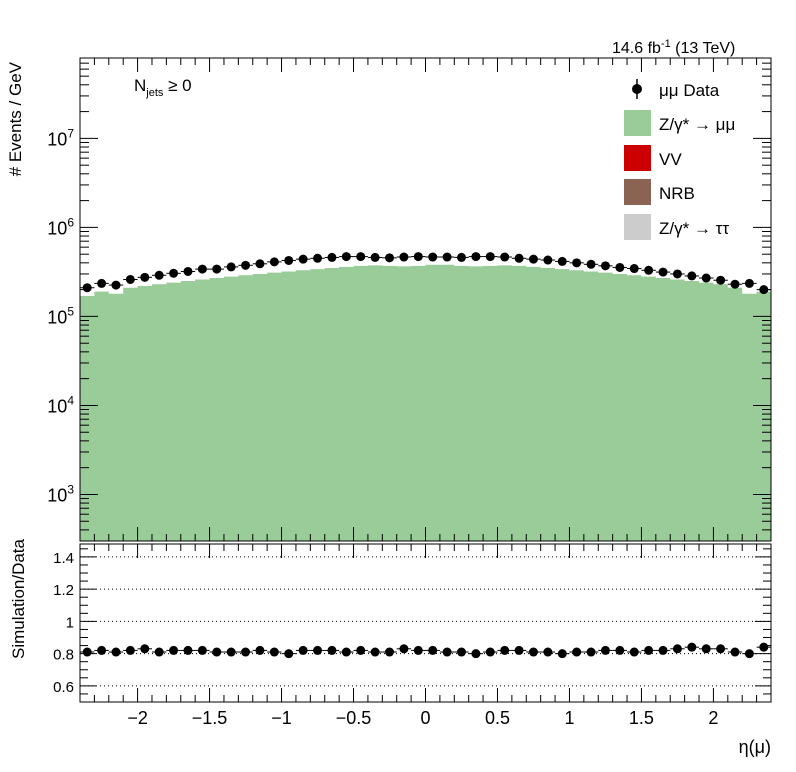  I want to click on luminosity-label: 14.6 fb-1 (13 TeV), so click(673, 47).